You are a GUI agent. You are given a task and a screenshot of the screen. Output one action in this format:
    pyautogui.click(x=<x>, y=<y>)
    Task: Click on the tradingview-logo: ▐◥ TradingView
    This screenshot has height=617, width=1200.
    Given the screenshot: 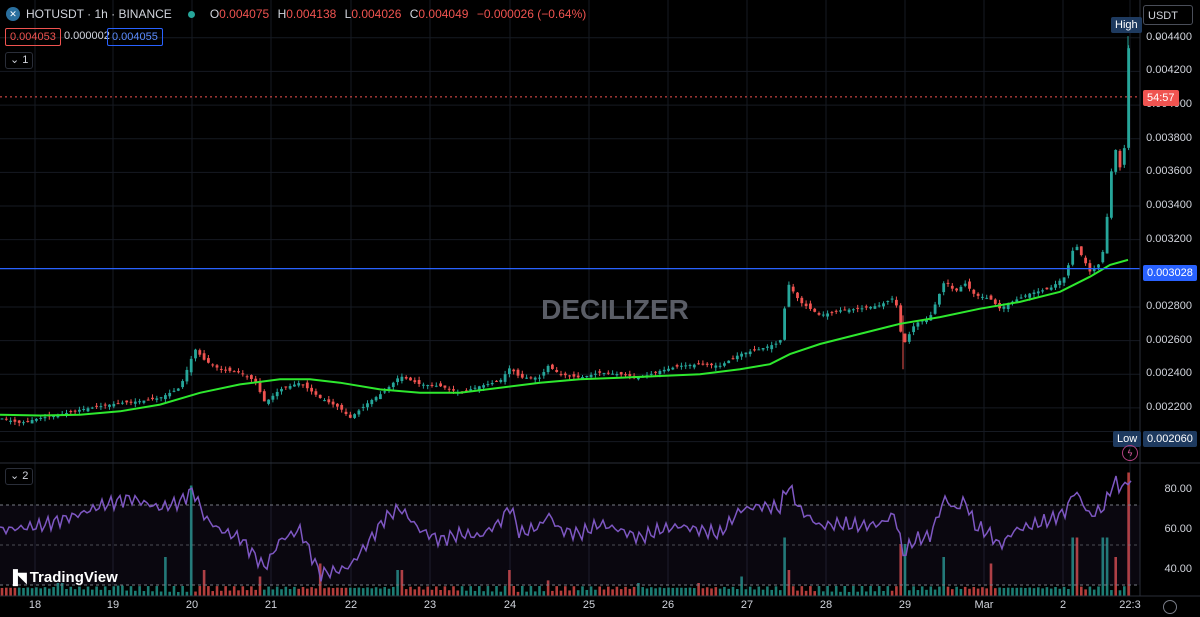 What is the action you would take?
    pyautogui.click(x=63, y=577)
    